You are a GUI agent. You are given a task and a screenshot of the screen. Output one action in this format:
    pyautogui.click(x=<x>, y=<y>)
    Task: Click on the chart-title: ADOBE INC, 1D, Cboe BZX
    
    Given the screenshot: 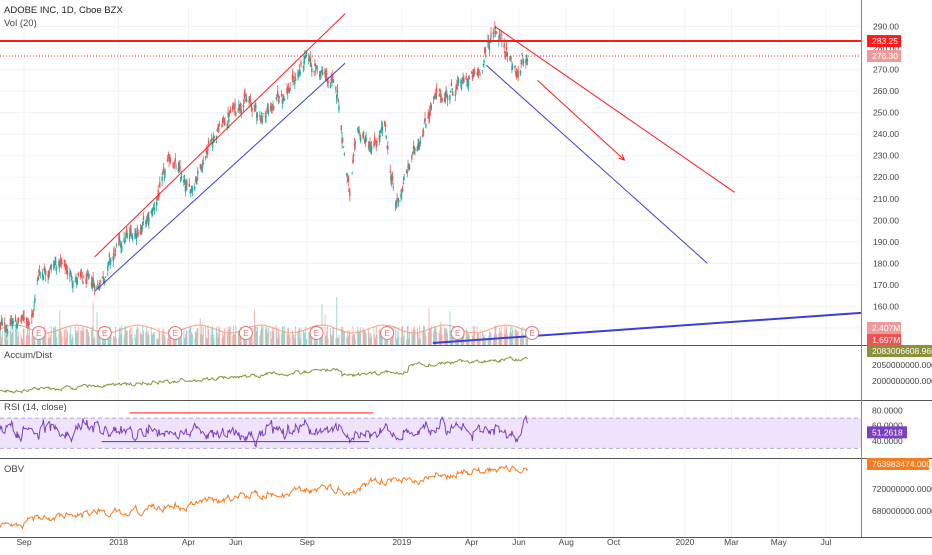 What is the action you would take?
    pyautogui.click(x=63, y=10)
    